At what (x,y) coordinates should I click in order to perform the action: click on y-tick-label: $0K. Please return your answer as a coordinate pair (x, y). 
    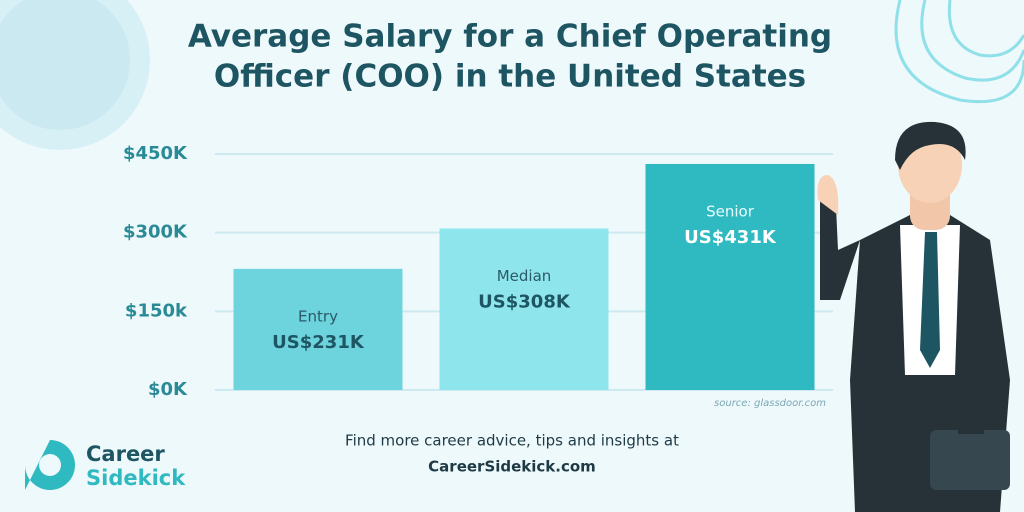
    Looking at the image, I should click on (168, 389).